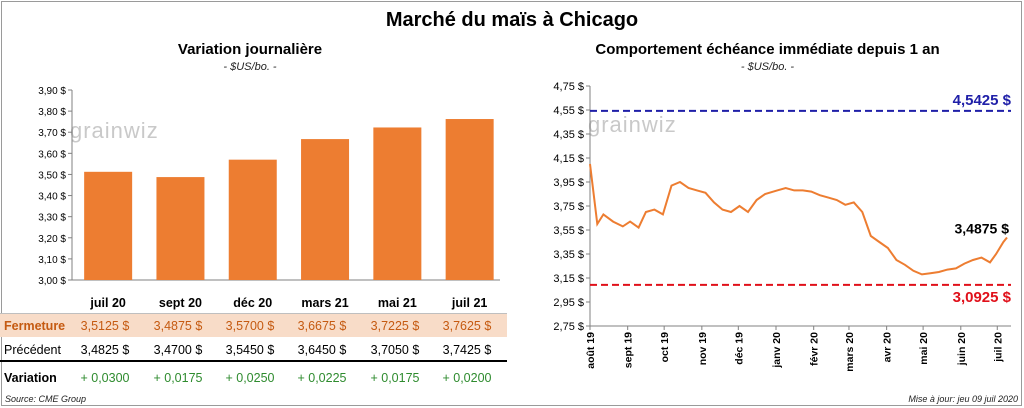 This screenshot has width=1024, height=408. Describe the element at coordinates (52, 260) in the screenshot. I see `y-tick-label: 3,10 $` at that location.